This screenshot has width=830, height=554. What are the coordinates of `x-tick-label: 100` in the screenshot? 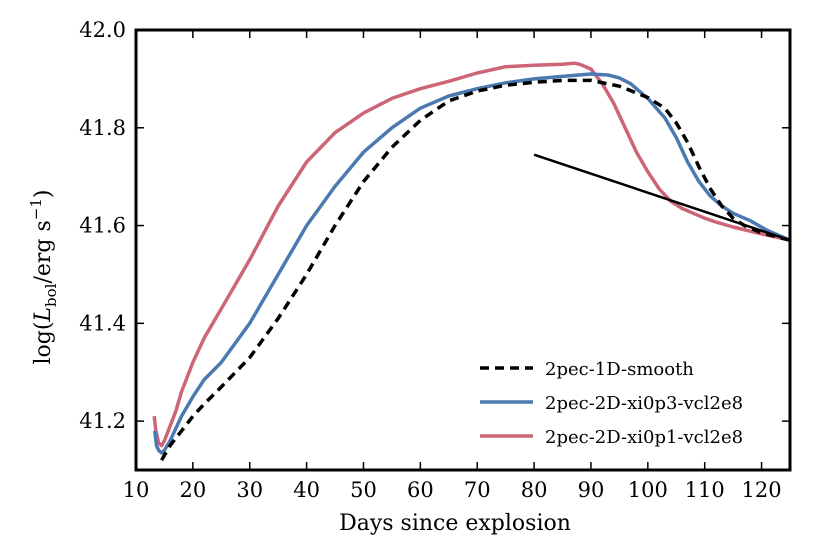 It's located at (648, 490).